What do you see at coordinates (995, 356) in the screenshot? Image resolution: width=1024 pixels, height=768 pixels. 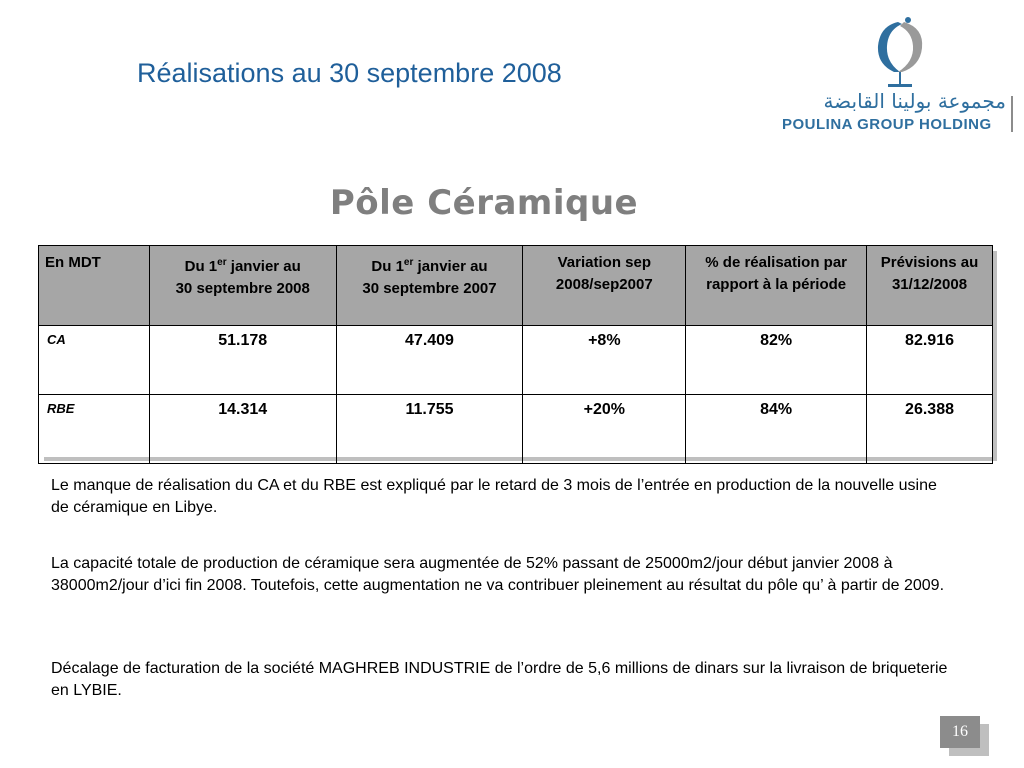 I see `table-shadow` at bounding box center [995, 356].